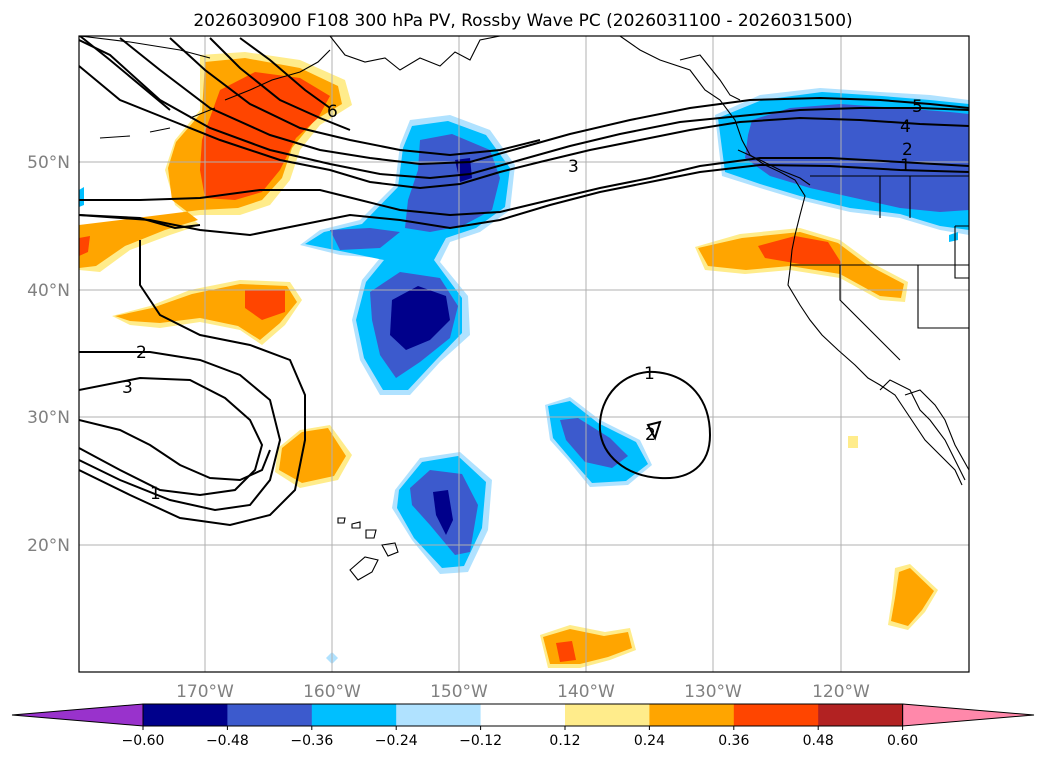 The height and width of the screenshot is (765, 1047). I want to click on positive-pv-region-small, so click(853, 442).